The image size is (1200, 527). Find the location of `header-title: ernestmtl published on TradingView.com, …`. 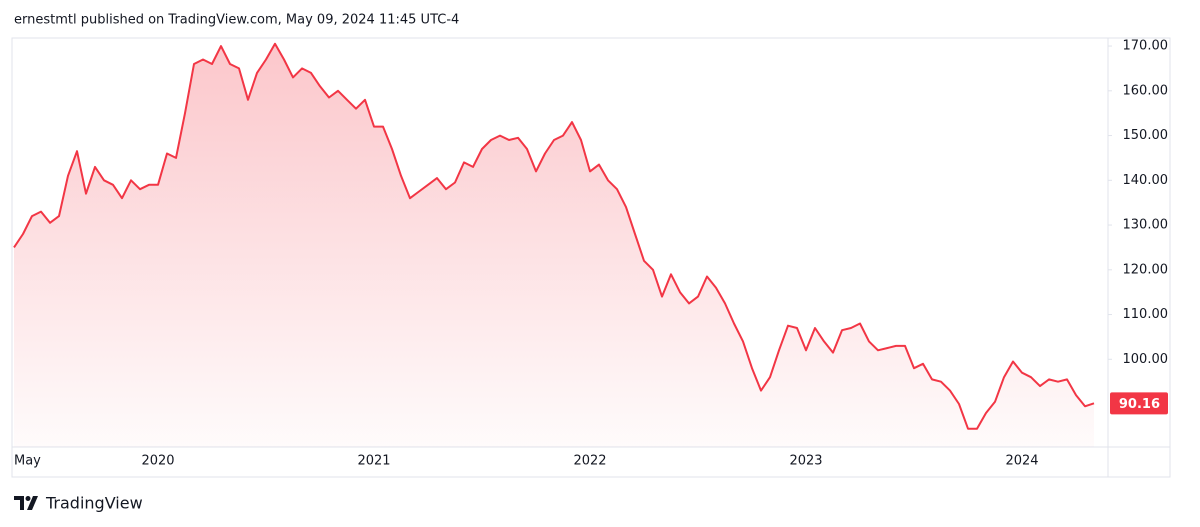

header-title: ernestmtl published on TradingView.com, … is located at coordinates (236, 20).